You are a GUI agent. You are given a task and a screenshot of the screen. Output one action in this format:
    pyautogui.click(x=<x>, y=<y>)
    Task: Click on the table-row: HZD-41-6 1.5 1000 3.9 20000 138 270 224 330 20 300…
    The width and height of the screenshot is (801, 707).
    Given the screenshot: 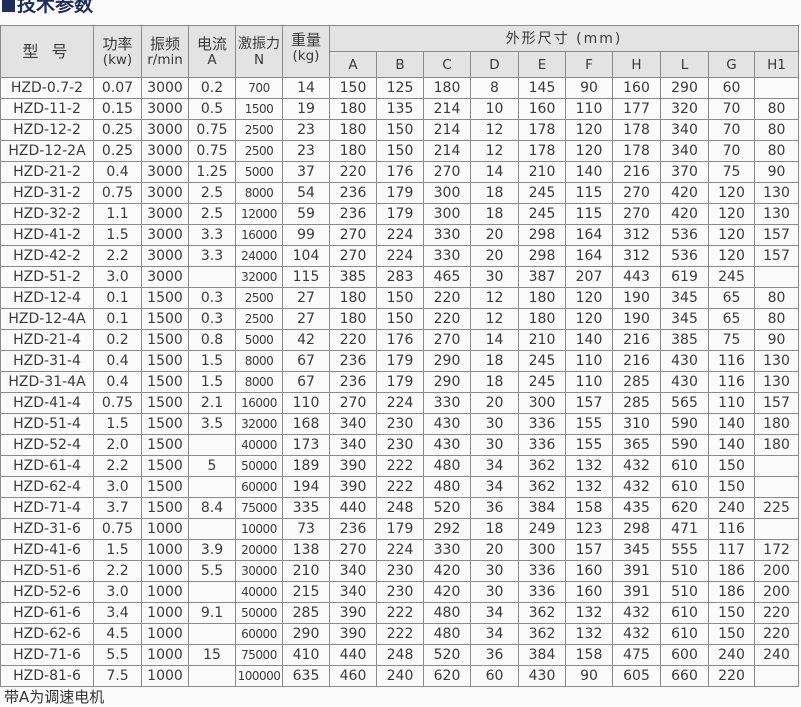 What is the action you would take?
    pyautogui.click(x=399, y=550)
    